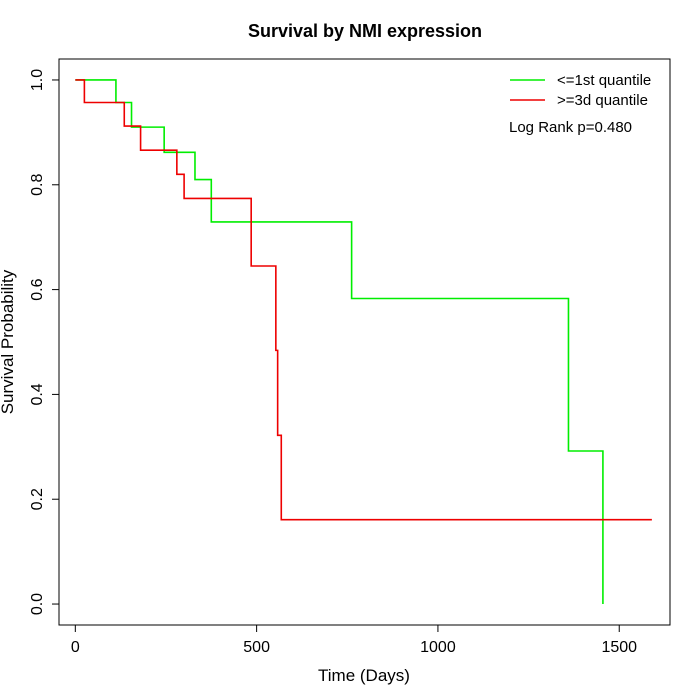  I want to click on x-tick-label: 0, so click(75, 647).